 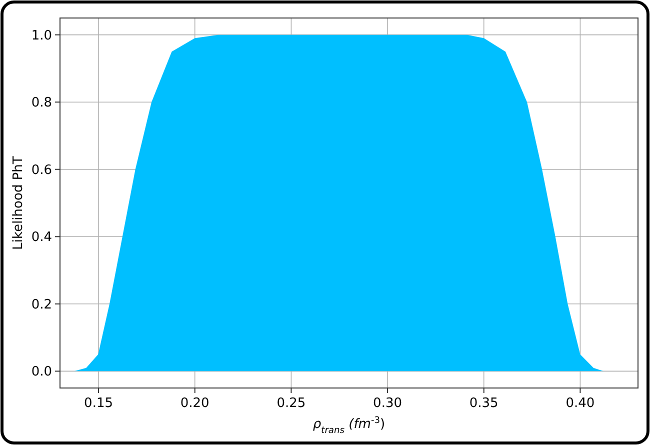 What do you see at coordinates (41, 103) in the screenshot?
I see `y-tick-label: 0.8` at bounding box center [41, 103].